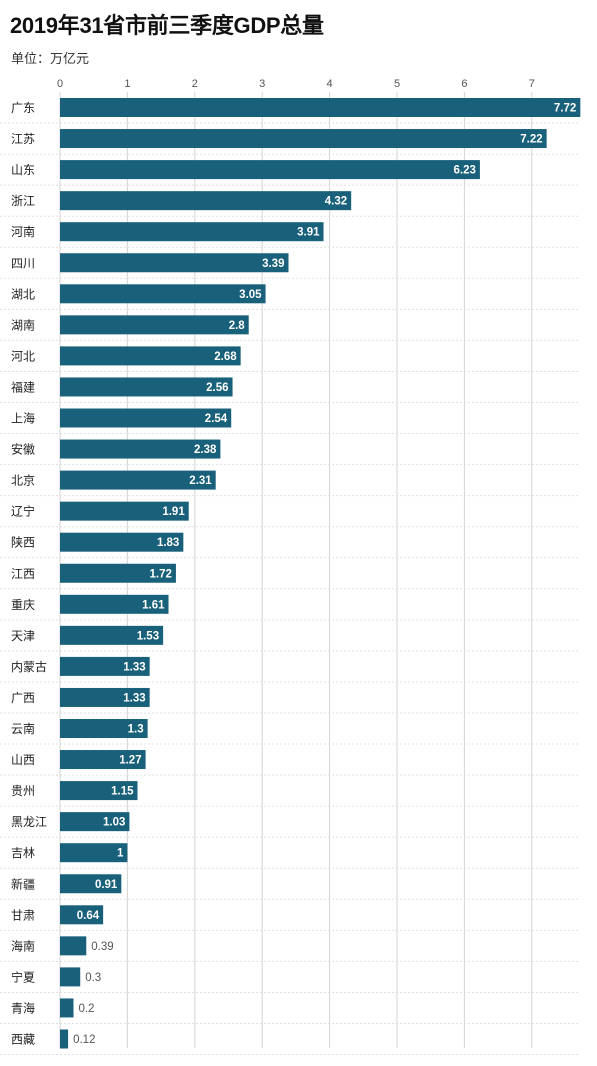  Describe the element at coordinates (23, 170) in the screenshot. I see `category-label: 山东` at that location.